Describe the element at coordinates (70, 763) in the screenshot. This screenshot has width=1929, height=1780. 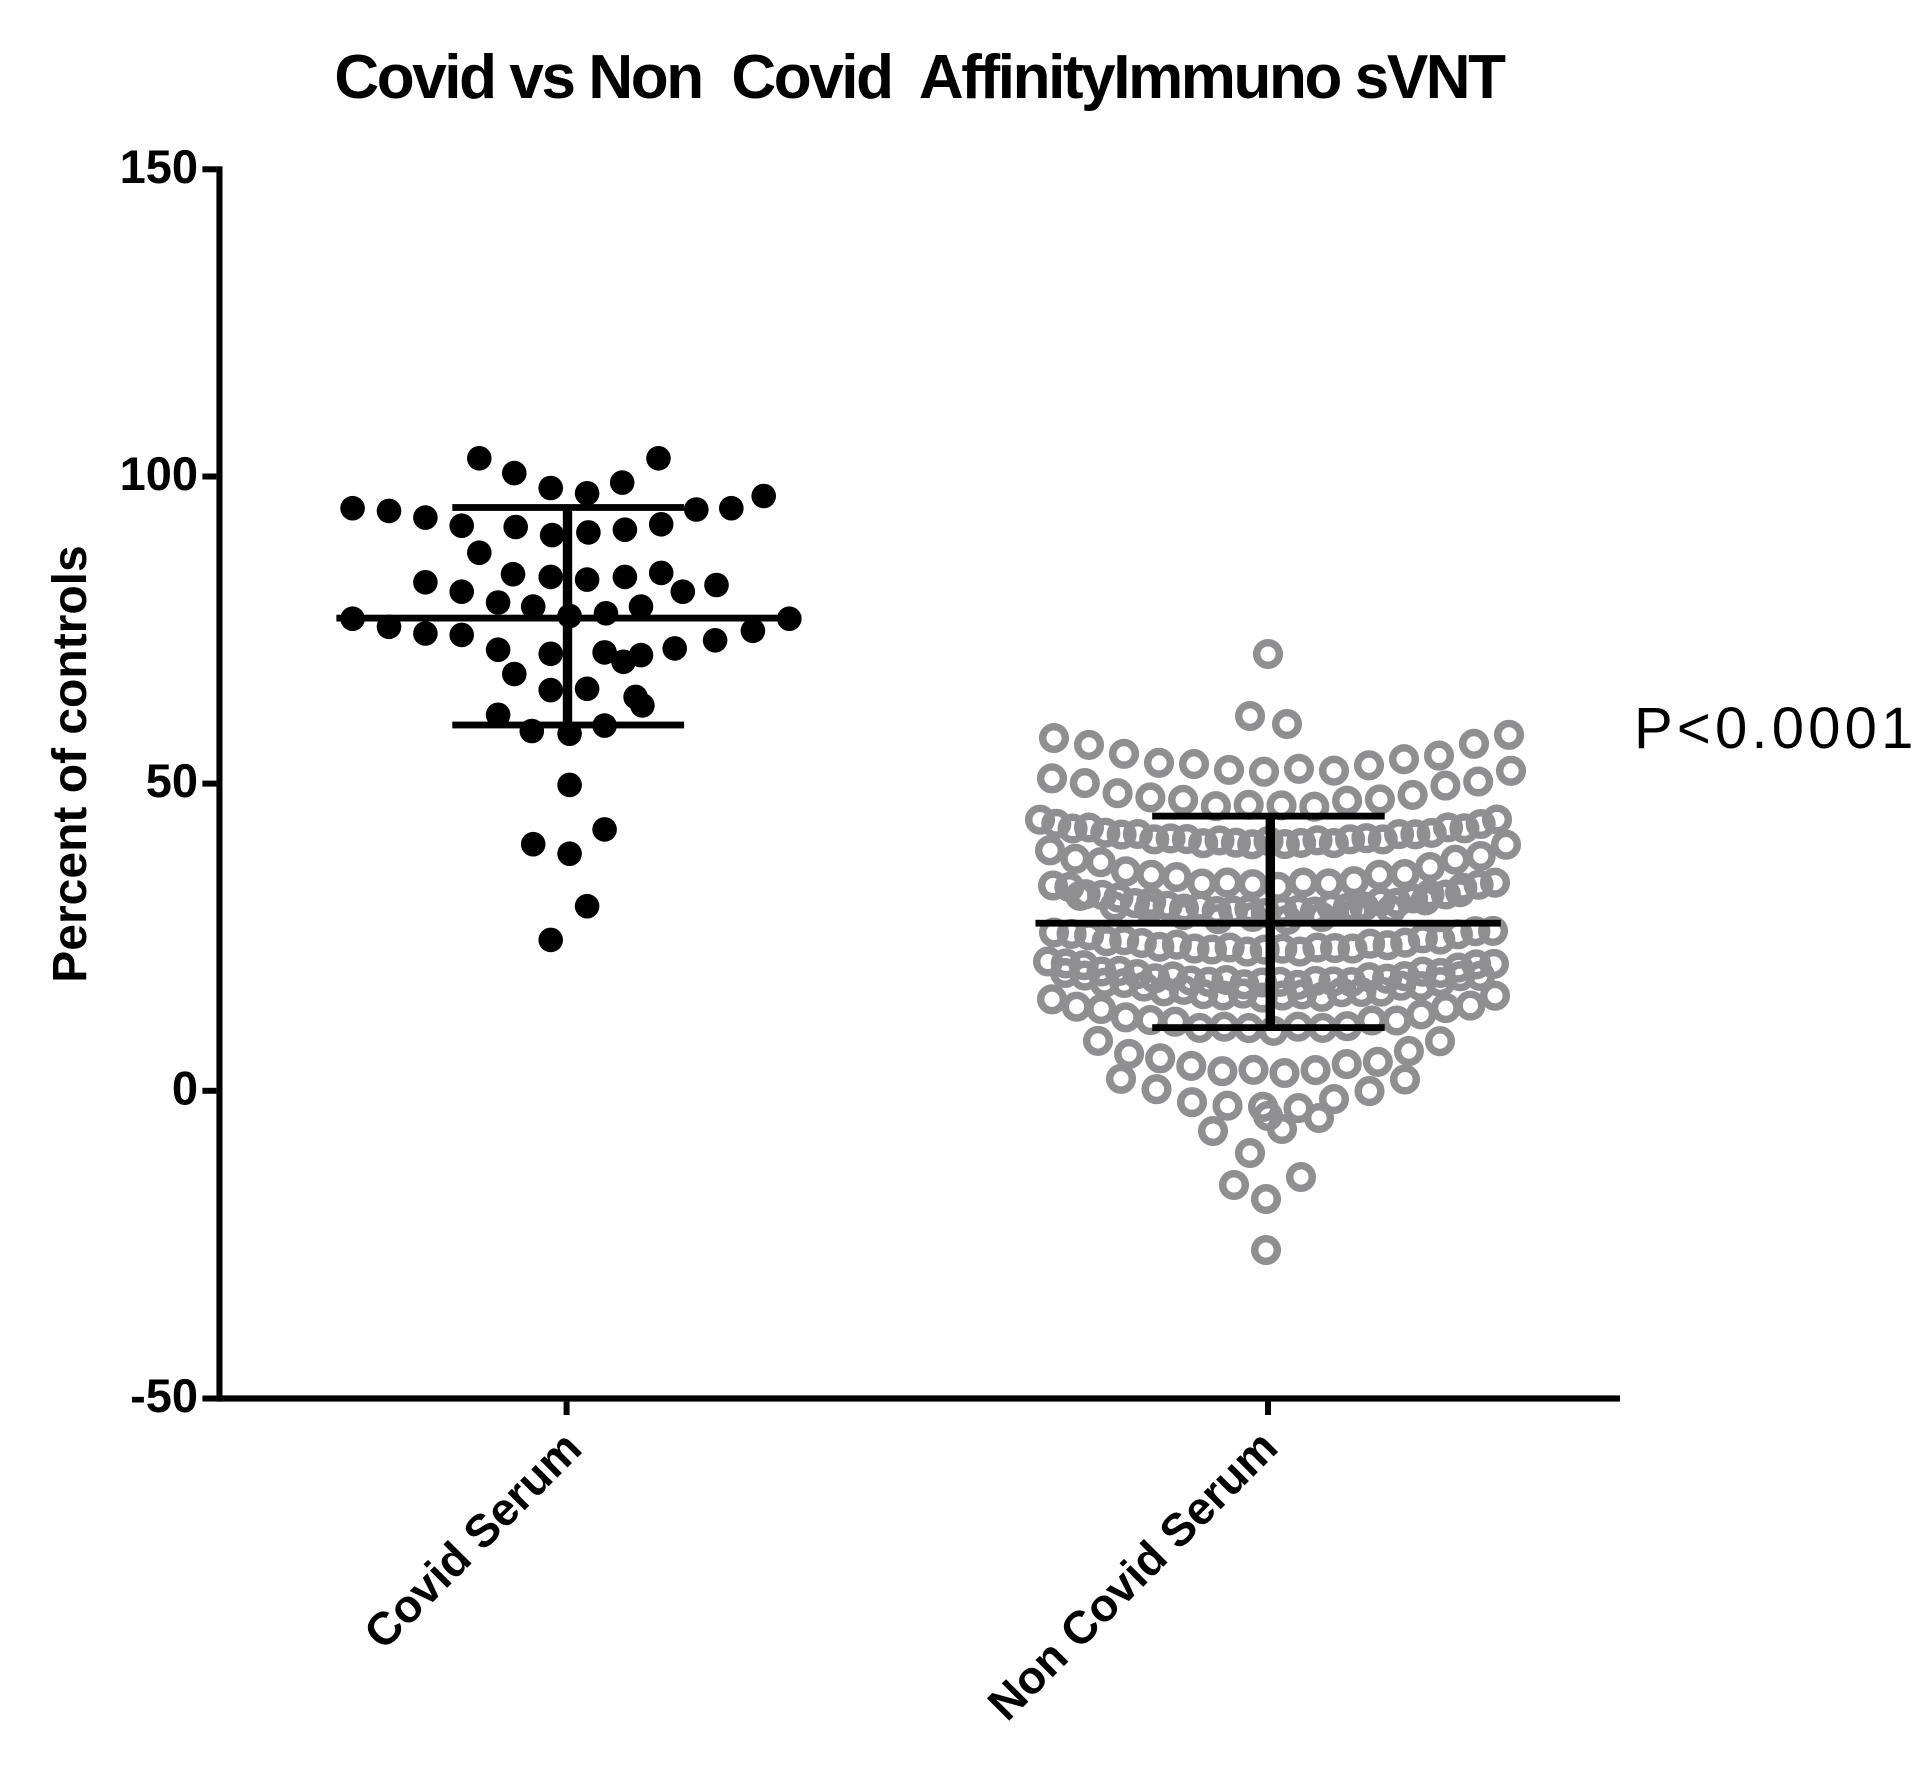
I see `svg-text: Percent of controls` at that location.